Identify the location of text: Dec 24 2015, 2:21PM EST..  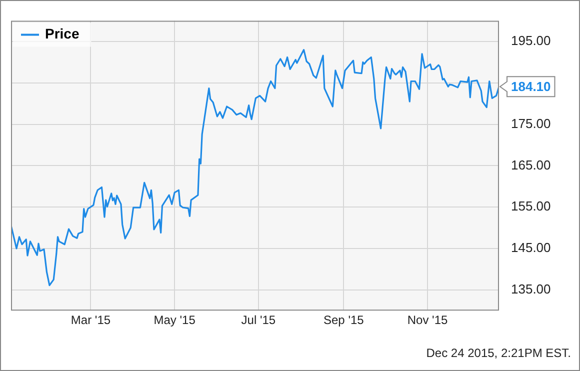
(498, 353).